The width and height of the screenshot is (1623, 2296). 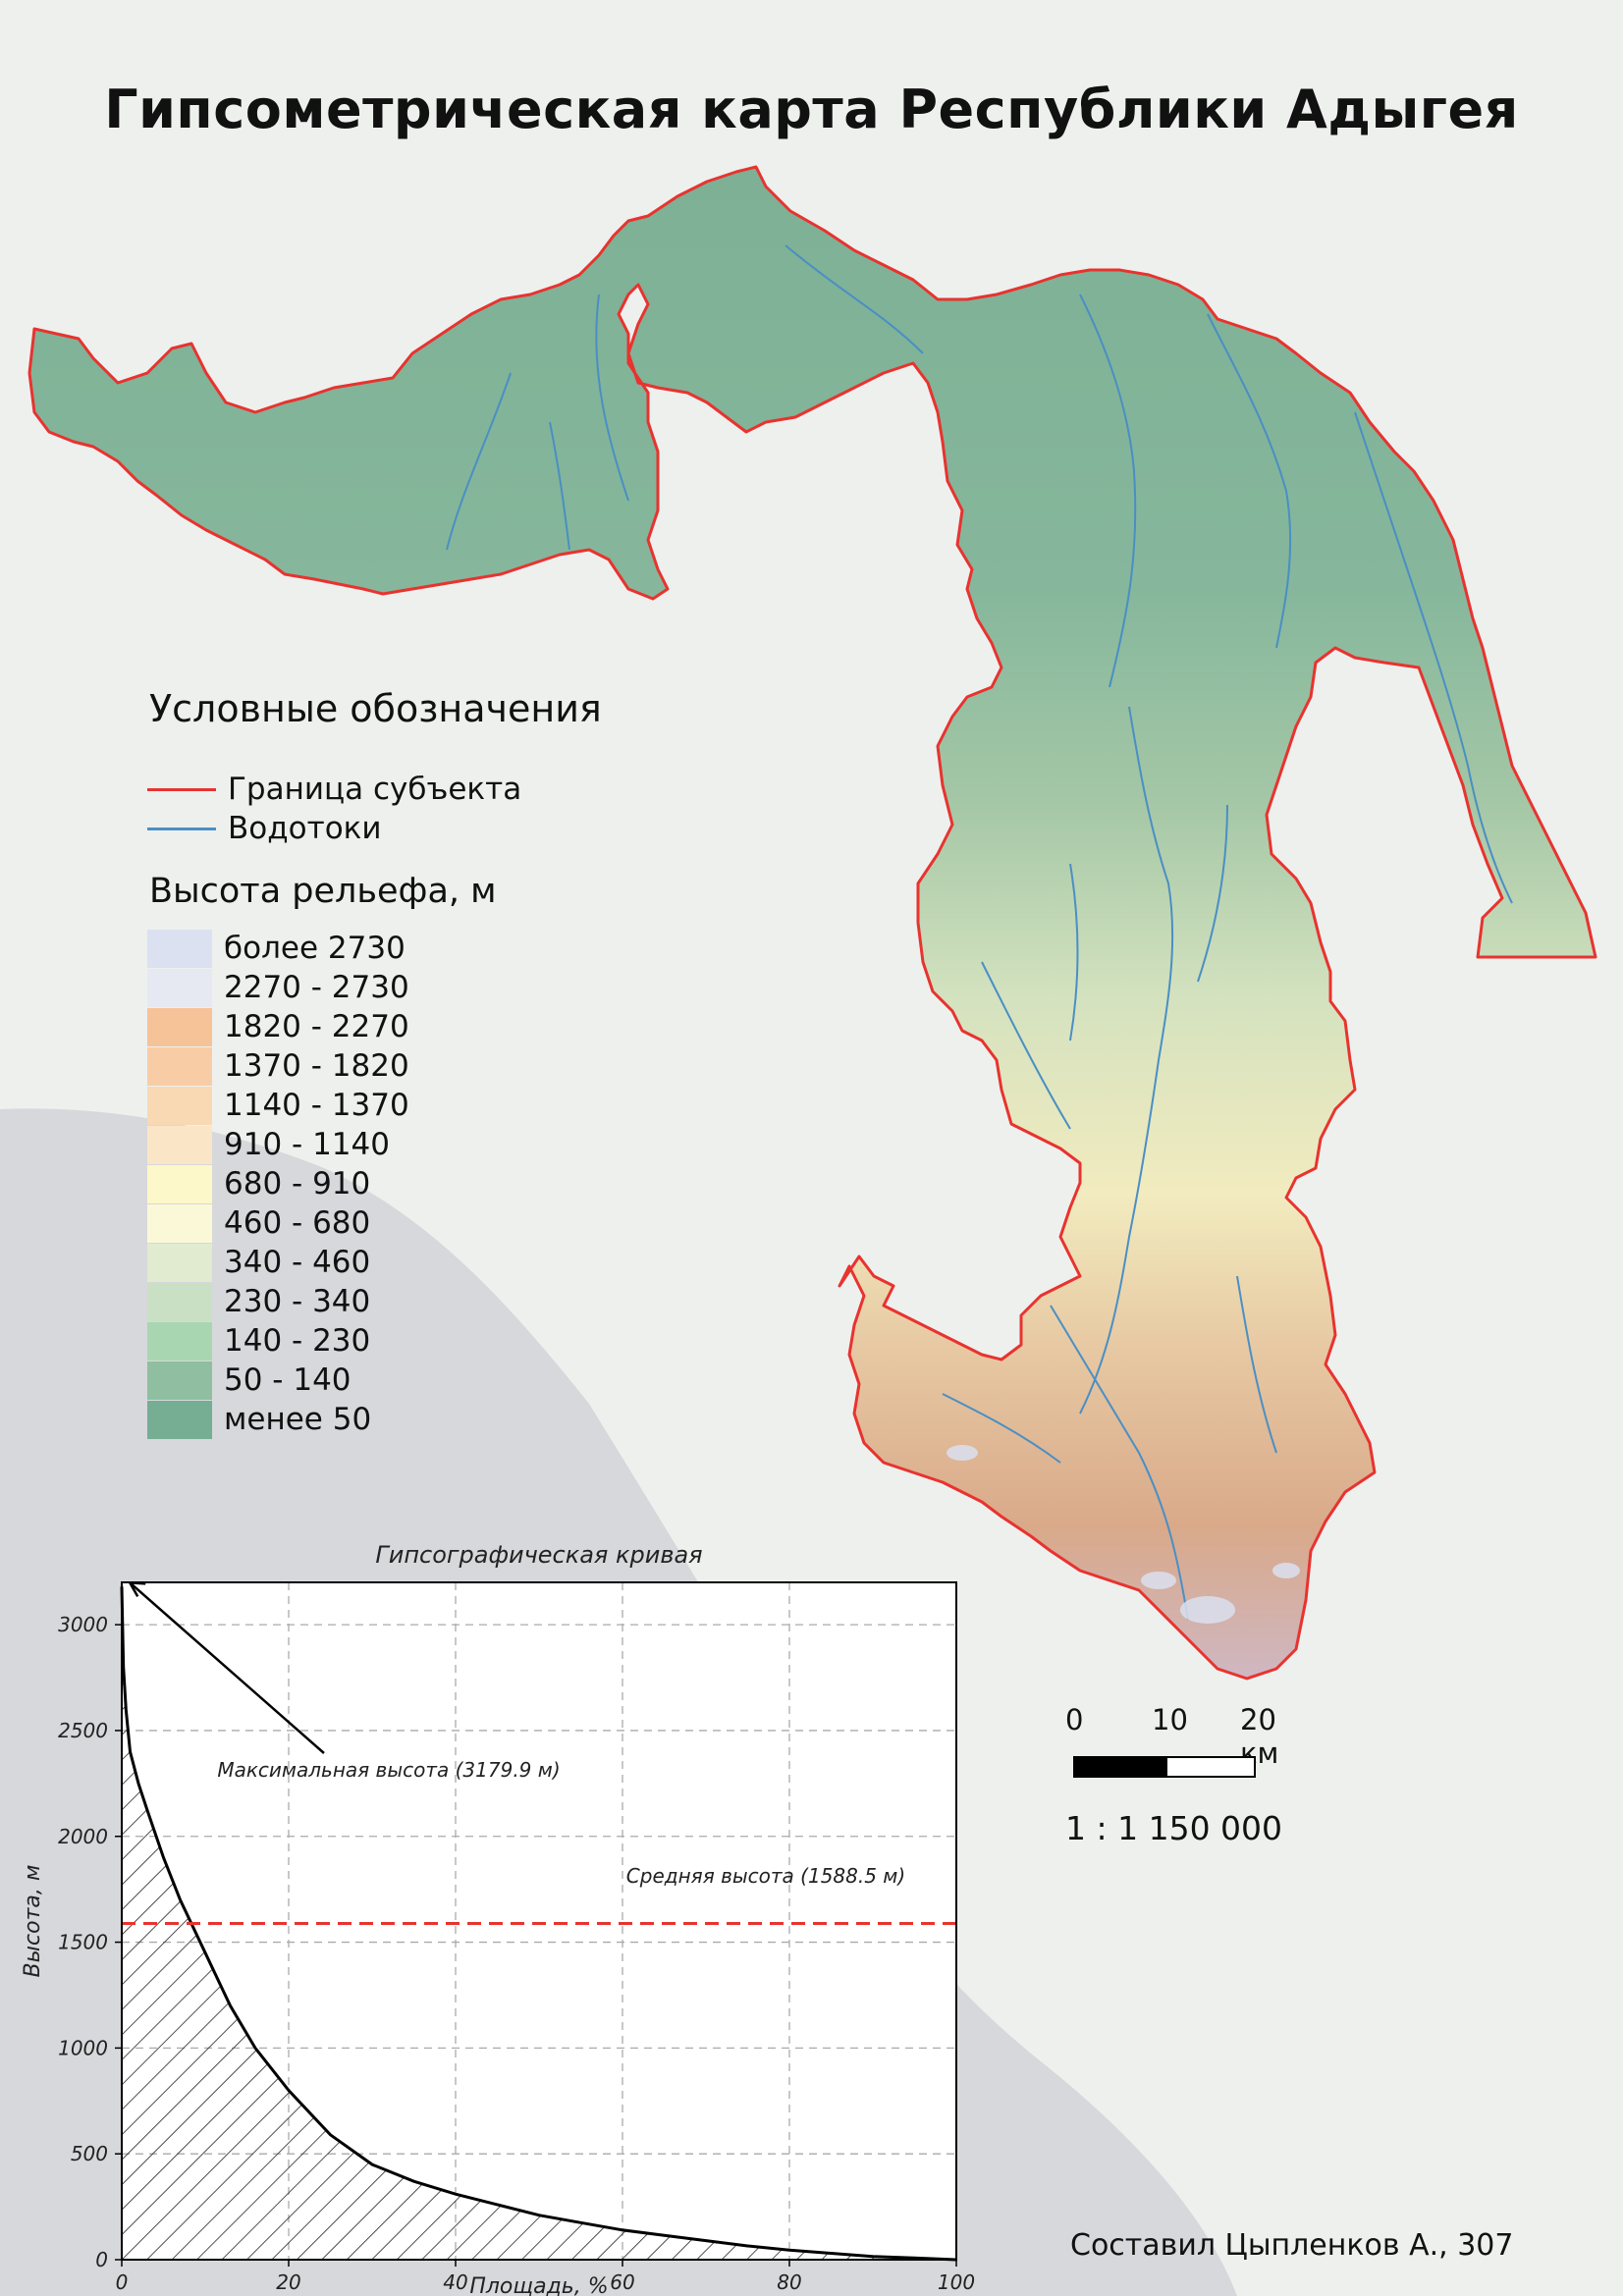 I want to click on legend-boundary: Граница субъекта, so click(x=422, y=789).